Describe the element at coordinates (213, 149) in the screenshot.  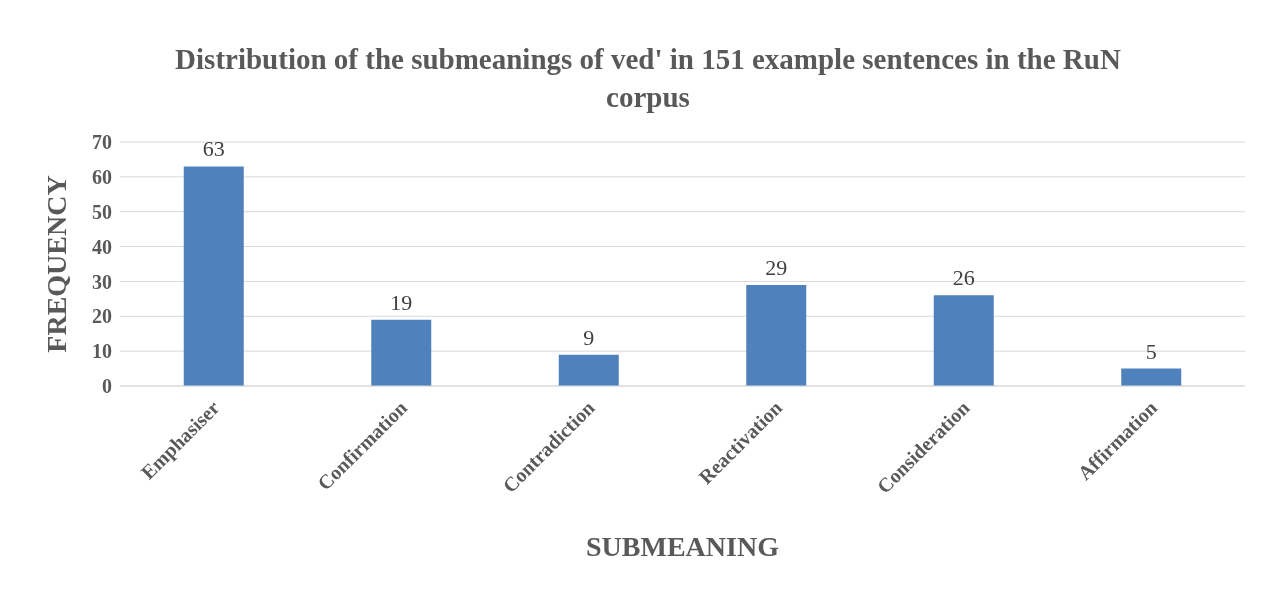
I see `data-label: 63` at that location.